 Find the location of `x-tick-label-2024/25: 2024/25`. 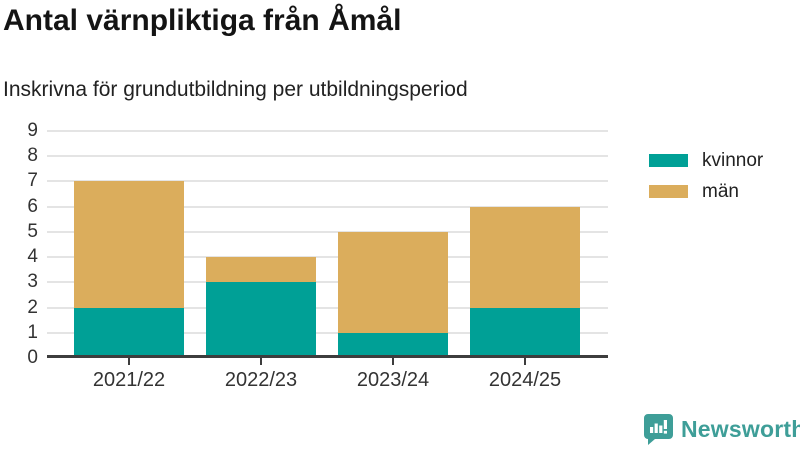

x-tick-label-2024/25: 2024/25 is located at coordinates (525, 380).